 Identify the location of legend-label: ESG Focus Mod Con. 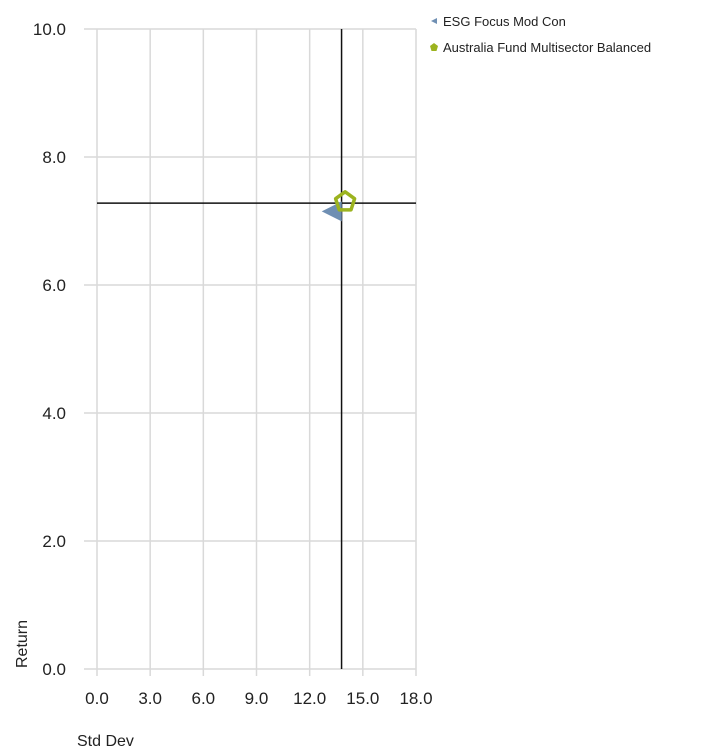
(504, 21).